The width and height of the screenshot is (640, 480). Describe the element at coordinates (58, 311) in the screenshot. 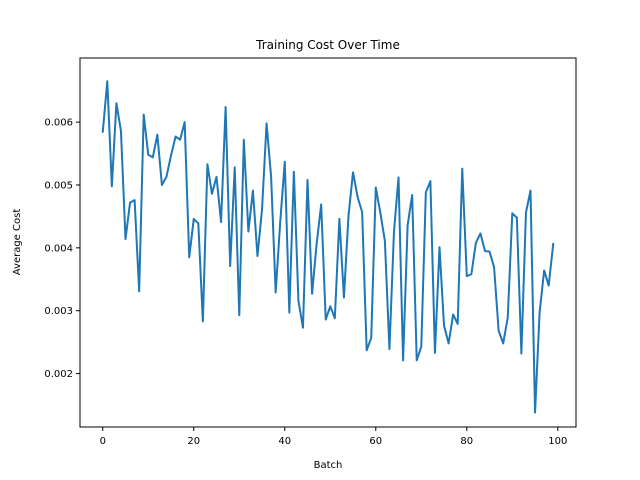

I see `y-tick-label: 0.003` at that location.